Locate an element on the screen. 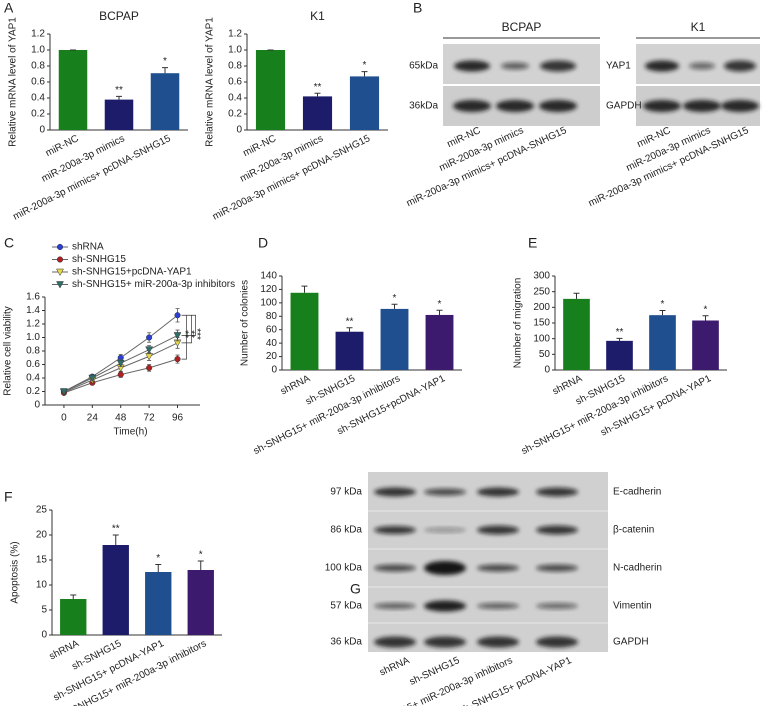 The image size is (770, 706). panel-label: C is located at coordinates (9, 243).